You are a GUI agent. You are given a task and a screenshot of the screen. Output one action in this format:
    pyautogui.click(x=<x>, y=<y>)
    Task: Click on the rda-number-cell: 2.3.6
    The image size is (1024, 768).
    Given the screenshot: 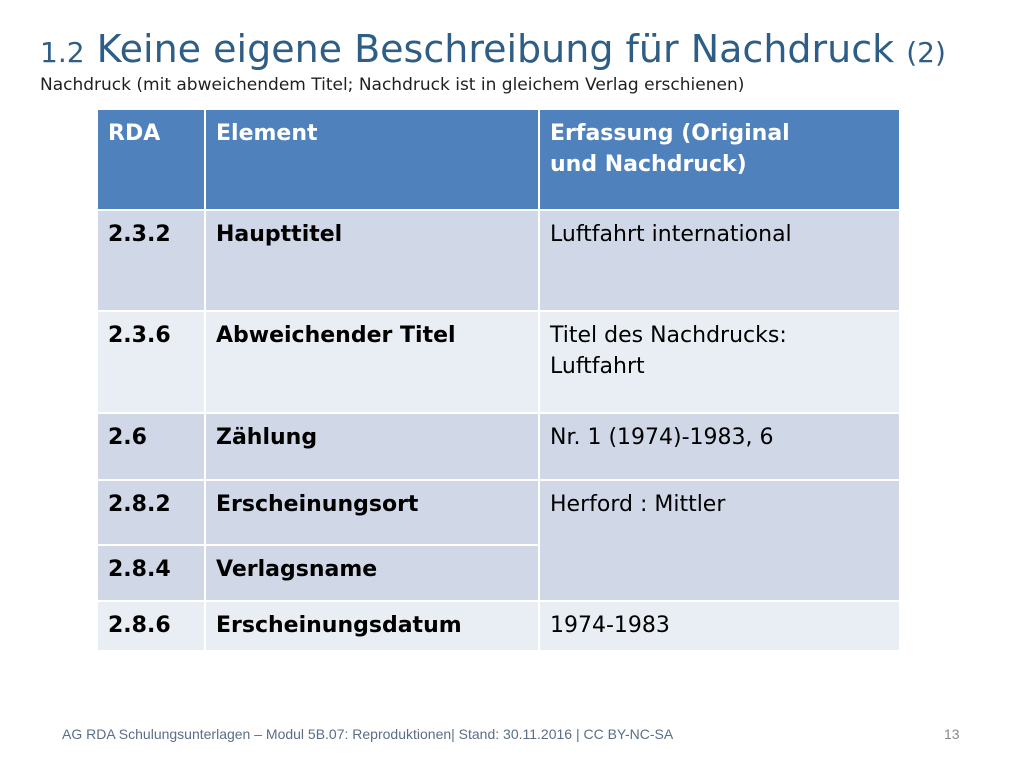 What is the action you would take?
    pyautogui.click(x=151, y=362)
    